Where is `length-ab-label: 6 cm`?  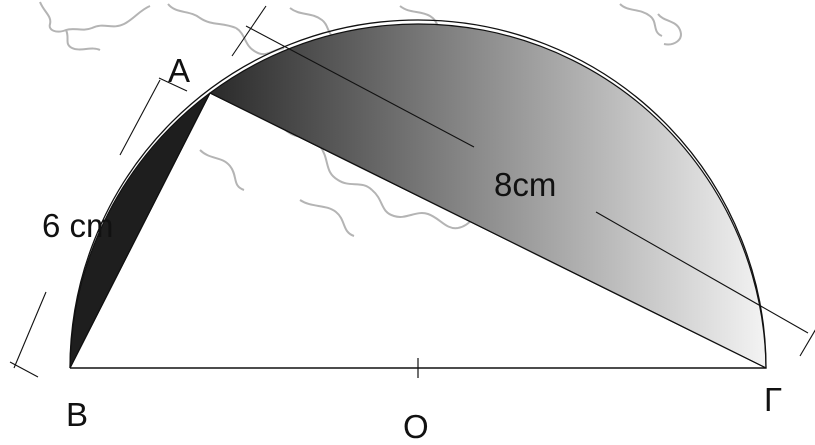 length-ab-label: 6 cm is located at coordinates (78, 225).